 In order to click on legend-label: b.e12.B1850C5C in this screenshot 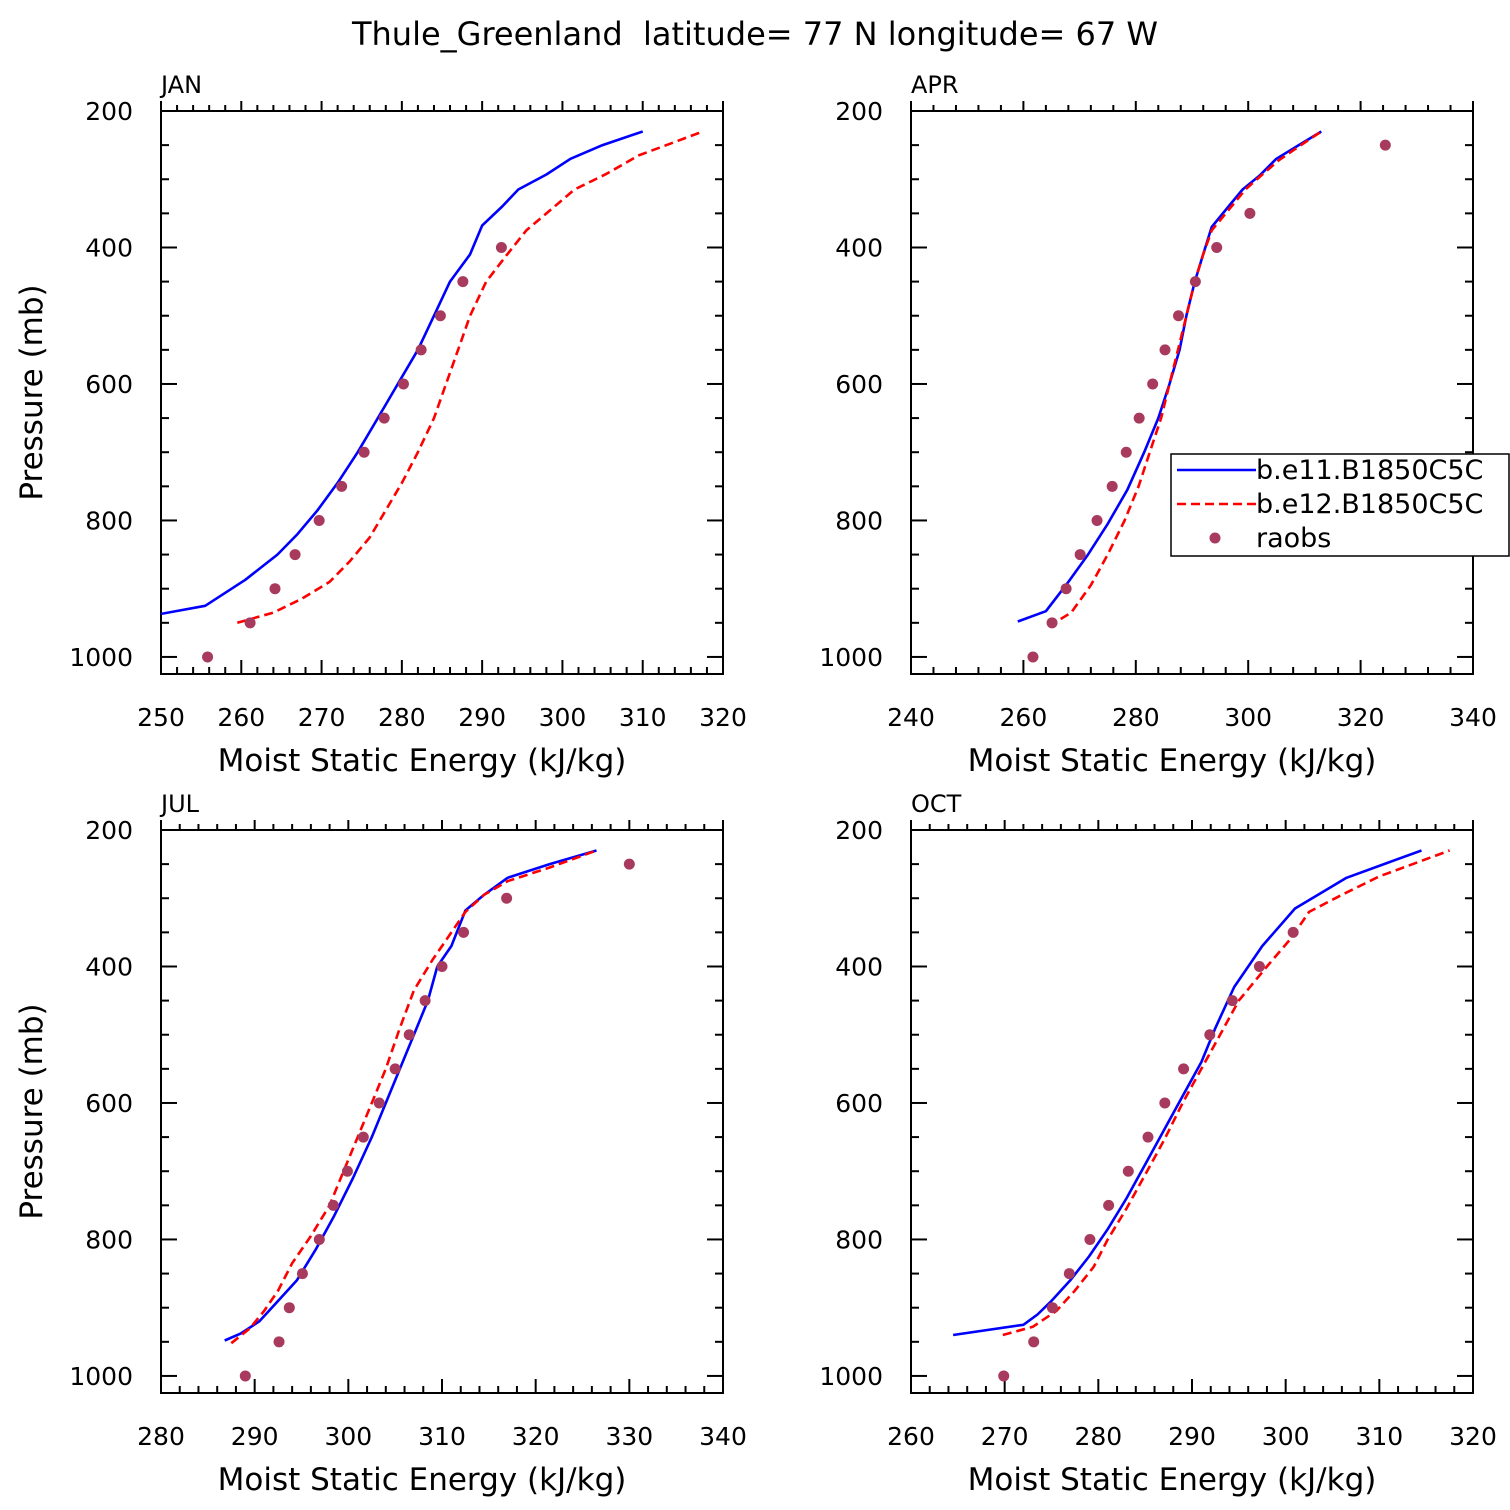, I will do `click(1369, 504)`.